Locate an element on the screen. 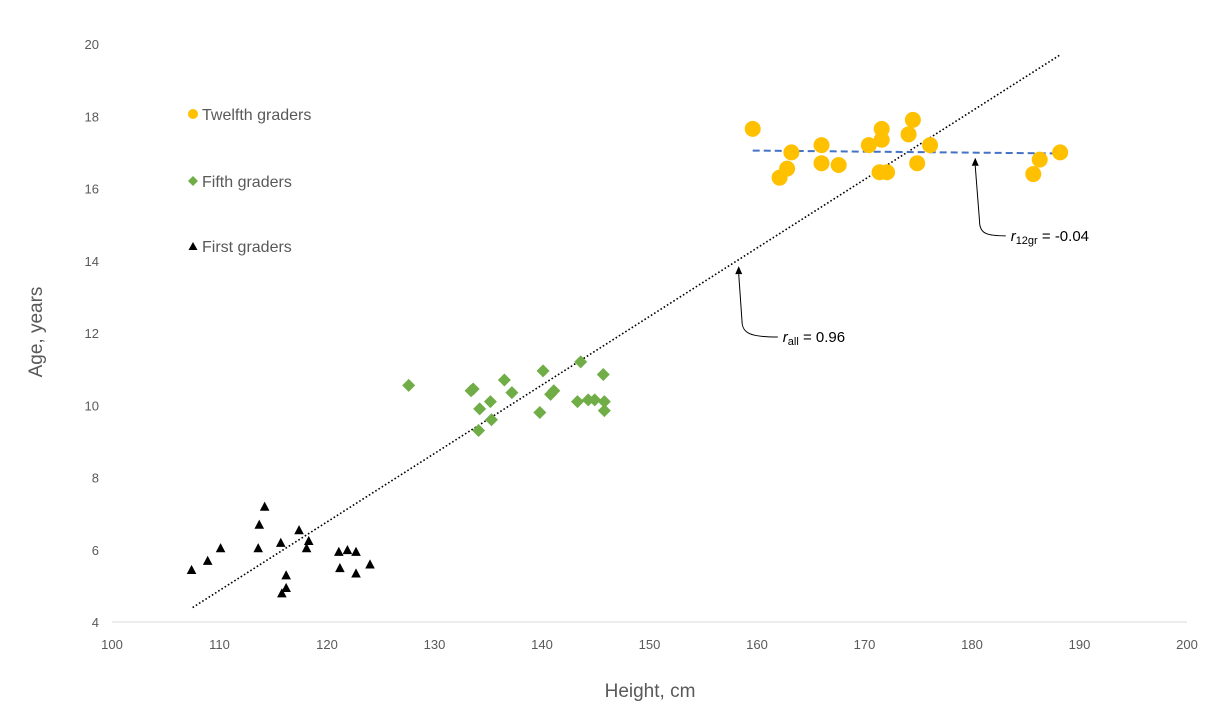 The height and width of the screenshot is (716, 1230). legend-twelfth-graders-marker is located at coordinates (193, 114).